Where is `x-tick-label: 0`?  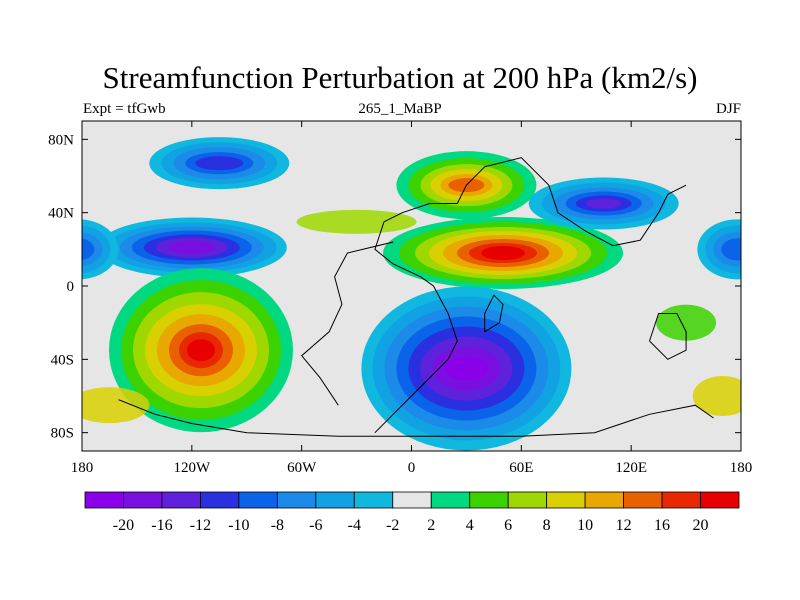
x-tick-label: 0 is located at coordinates (412, 468).